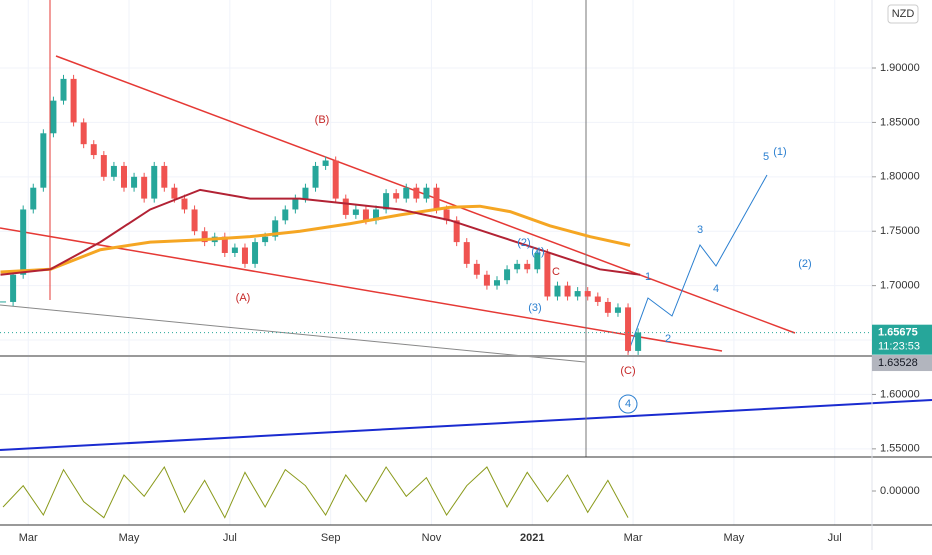  I want to click on wave-label: 2, so click(668, 339).